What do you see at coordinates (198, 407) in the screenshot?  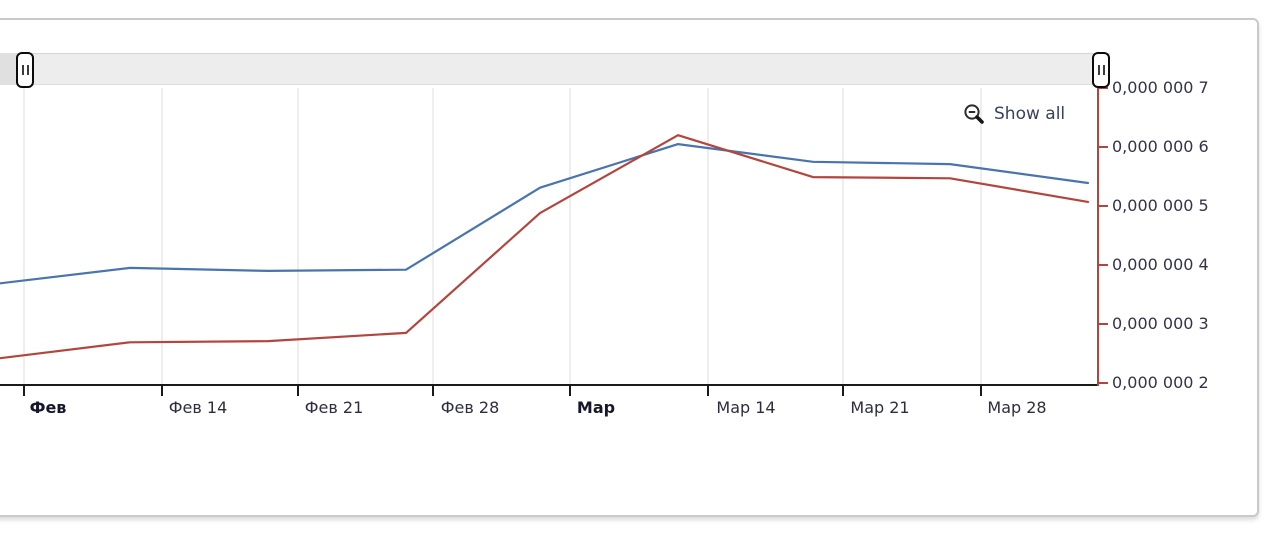 I see `x-axis-label: Фев 14` at bounding box center [198, 407].